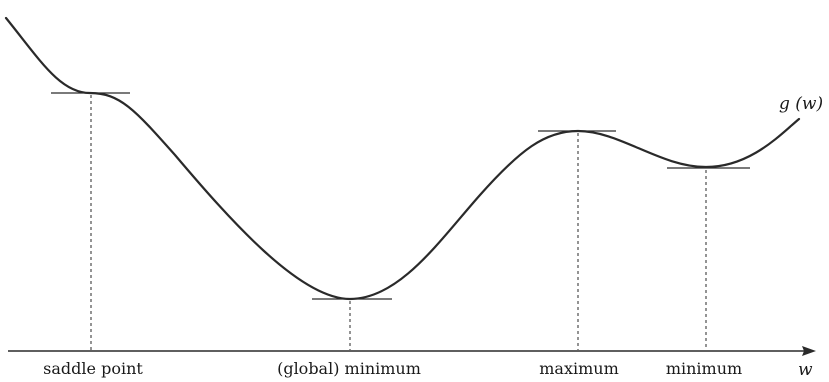 This screenshot has width=829, height=382. Describe the element at coordinates (93, 368) in the screenshot. I see `saddle-point-label: saddle point` at that location.